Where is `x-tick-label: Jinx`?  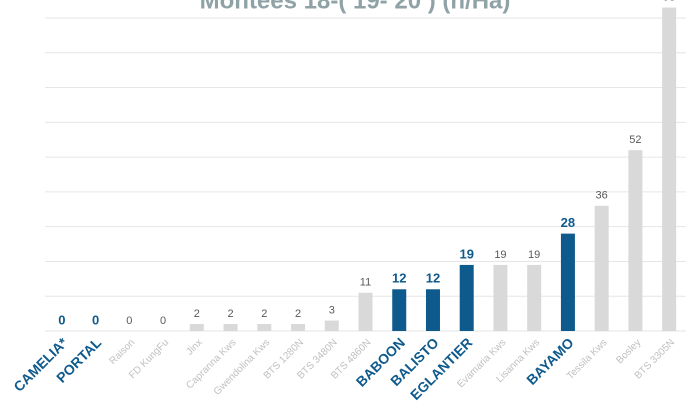
x-tick-label: Jinx is located at coordinates (194, 347).